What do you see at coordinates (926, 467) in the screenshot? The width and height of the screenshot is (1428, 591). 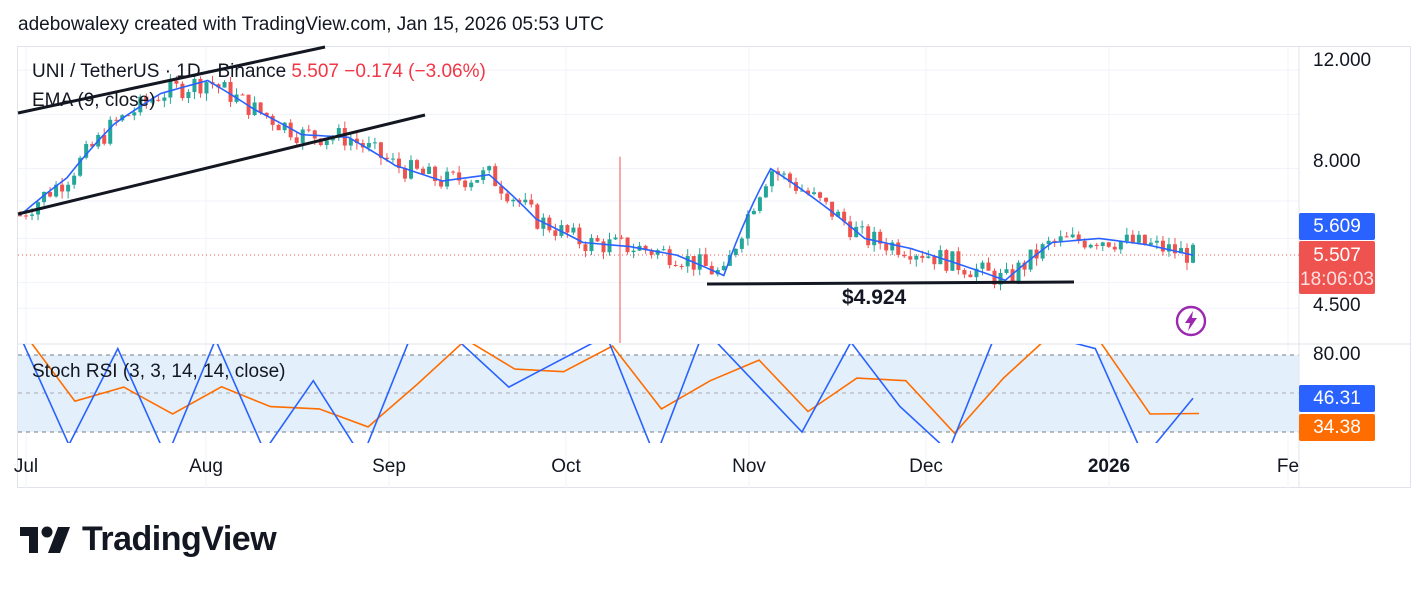 I see `time-tick-dec: Dec` at bounding box center [926, 467].